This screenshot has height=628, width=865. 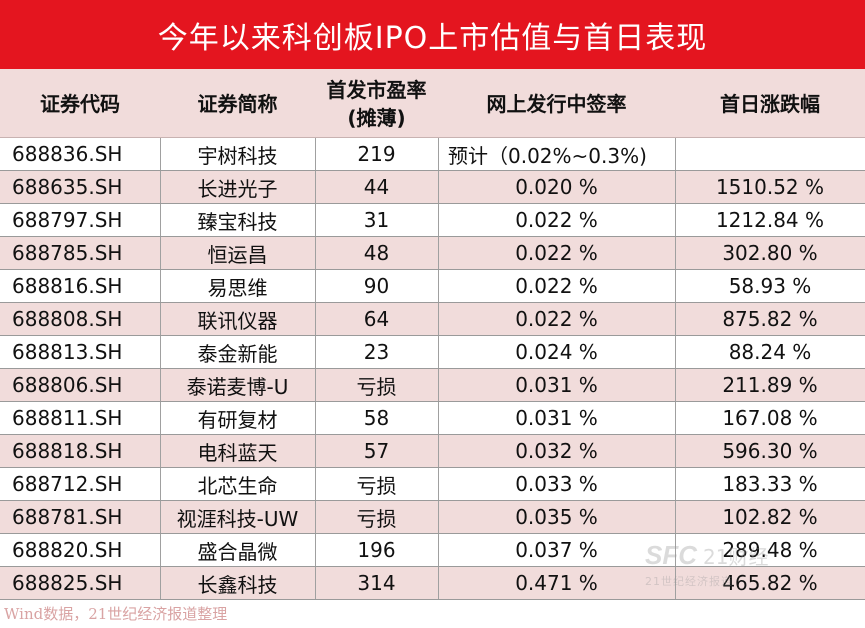 What do you see at coordinates (237, 551) in the screenshot?
I see `cell-name: 盛合晶微` at bounding box center [237, 551].